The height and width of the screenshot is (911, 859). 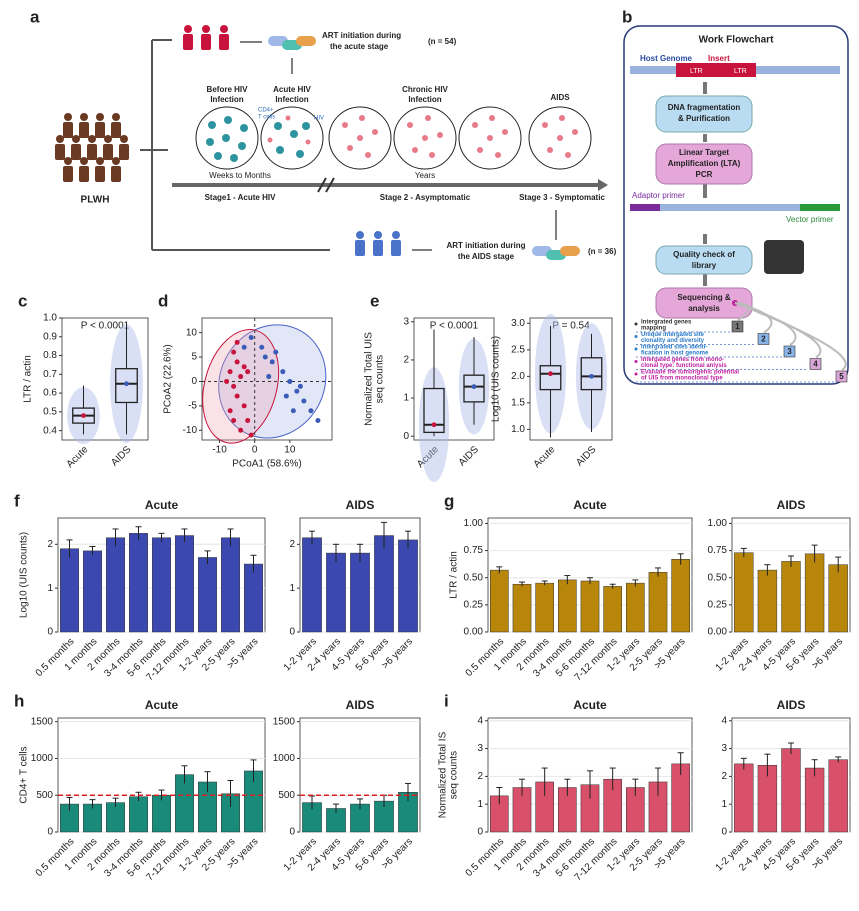 What do you see at coordinates (562, 197) in the screenshot?
I see `label: Stage 3 - Symptomatic` at bounding box center [562, 197].